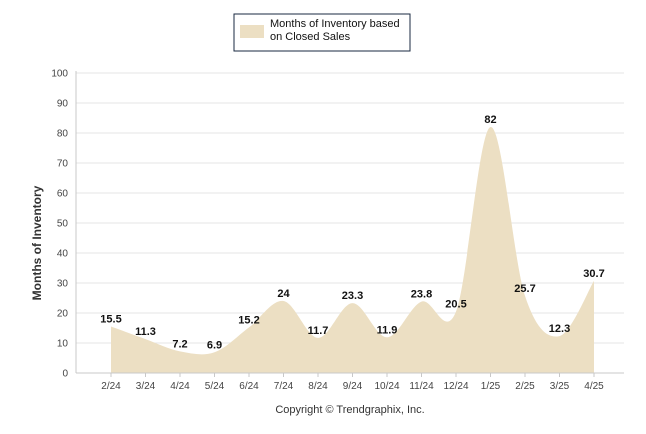  Describe the element at coordinates (110, 320) in the screenshot. I see `data-label: 15.5` at that location.